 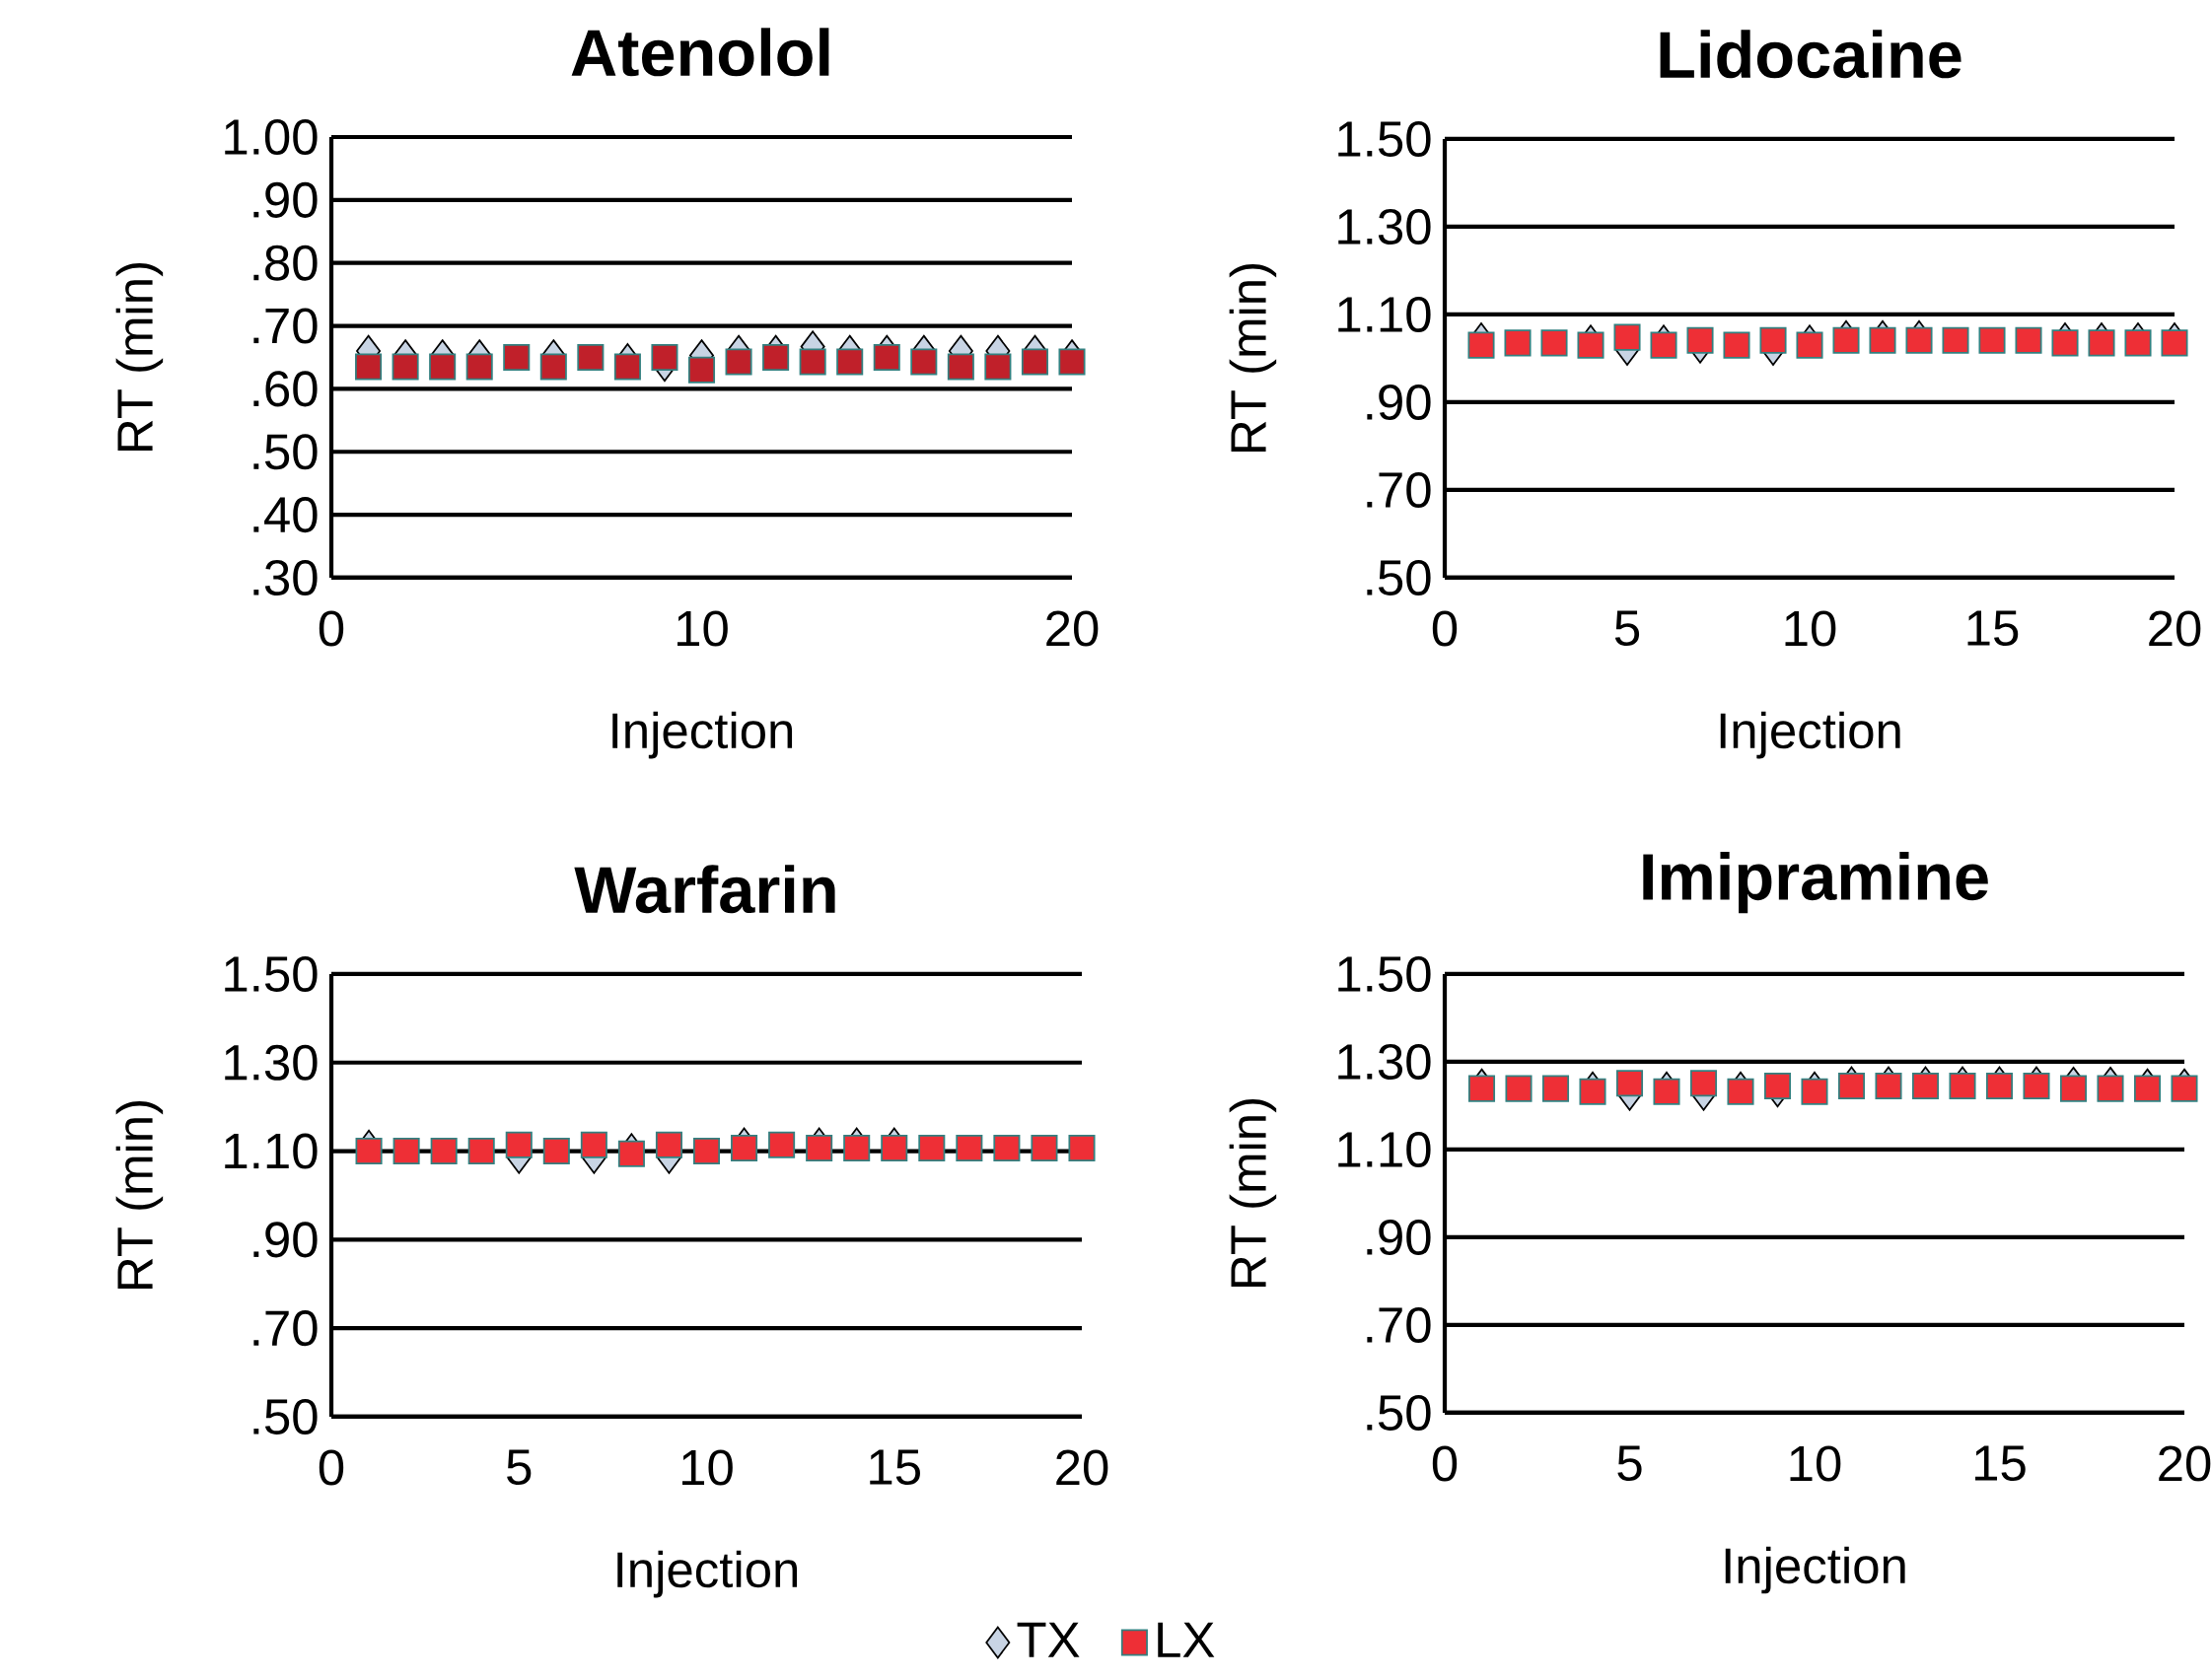 What do you see at coordinates (271, 137) in the screenshot?
I see `y-tick-label: 1.00` at bounding box center [271, 137].